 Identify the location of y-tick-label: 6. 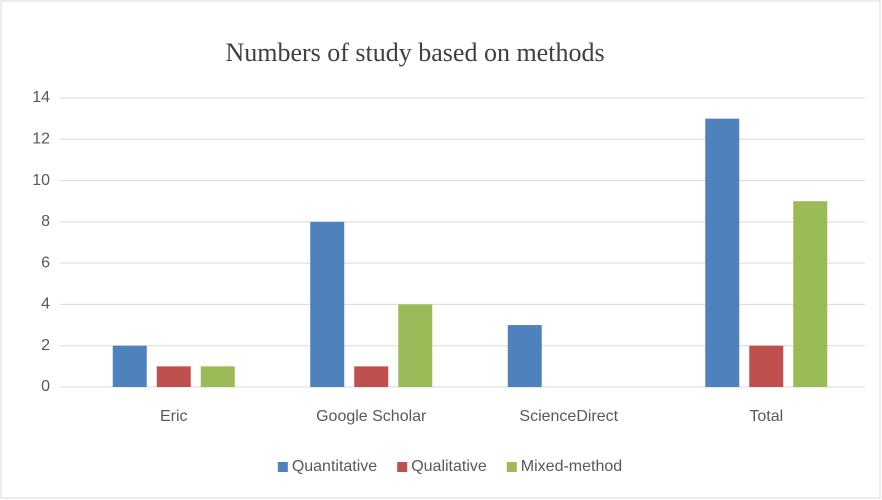
(45, 262).